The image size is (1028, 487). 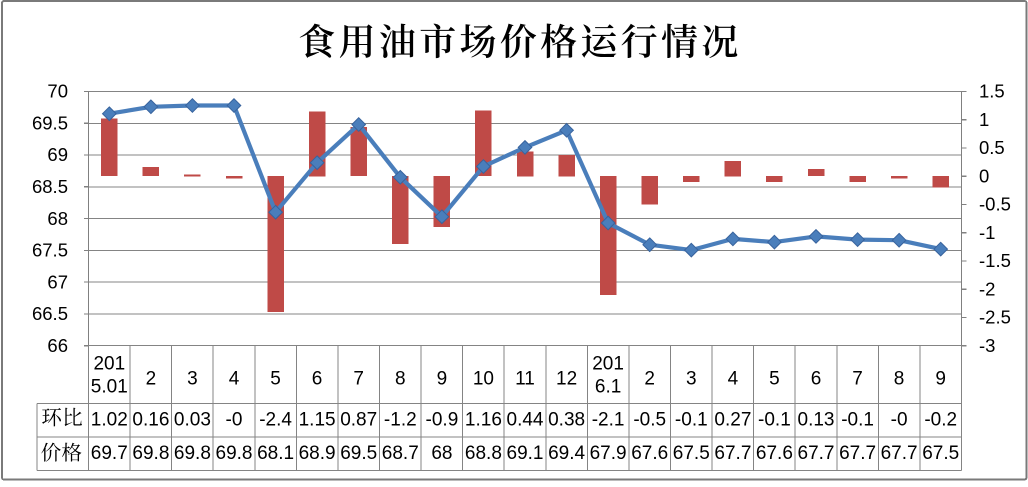 I want to click on svg-text: 67.9, so click(x=608, y=453).